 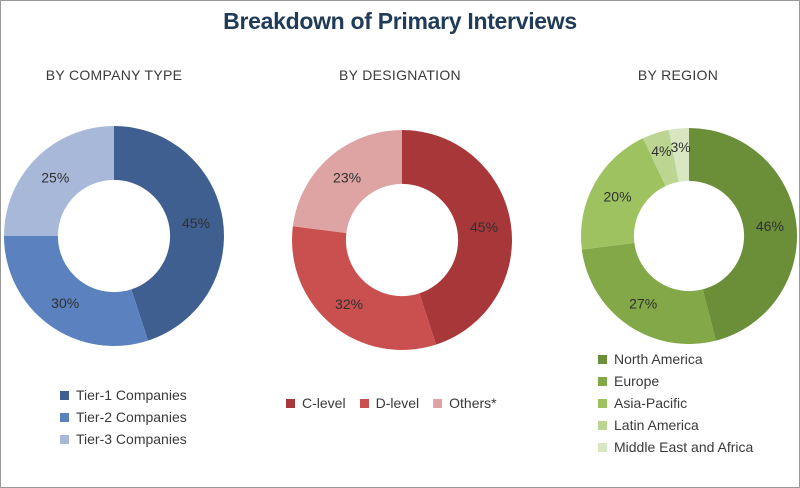 What do you see at coordinates (648, 293) in the screenshot?
I see `slice-europe` at bounding box center [648, 293].